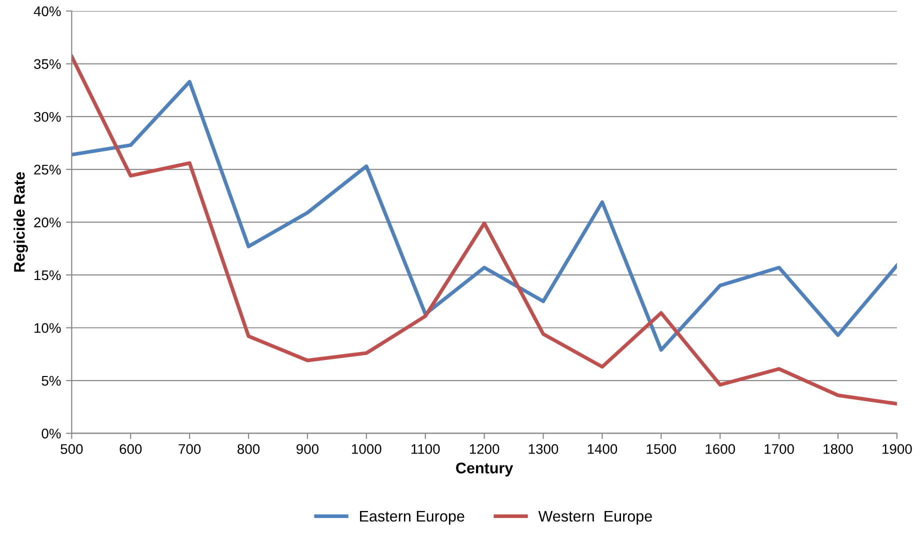 This screenshot has height=552, width=919. Describe the element at coordinates (779, 449) in the screenshot. I see `x-tick-label: 1700` at that location.